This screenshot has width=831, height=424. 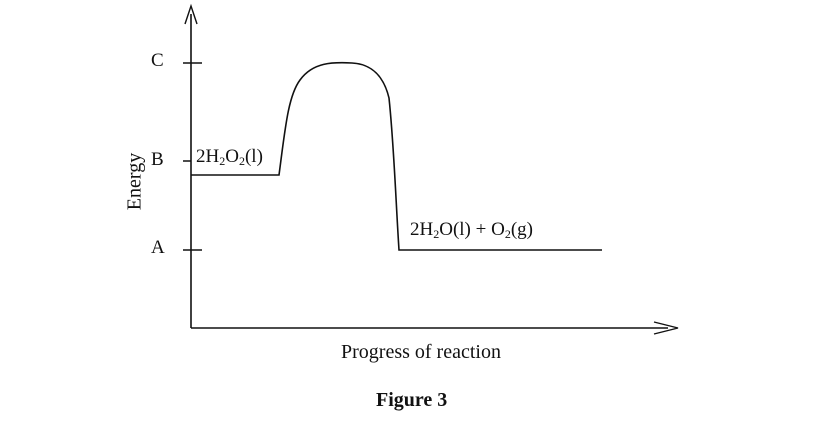 What do you see at coordinates (158, 247) in the screenshot?
I see `energy-level-a-label: A` at bounding box center [158, 247].